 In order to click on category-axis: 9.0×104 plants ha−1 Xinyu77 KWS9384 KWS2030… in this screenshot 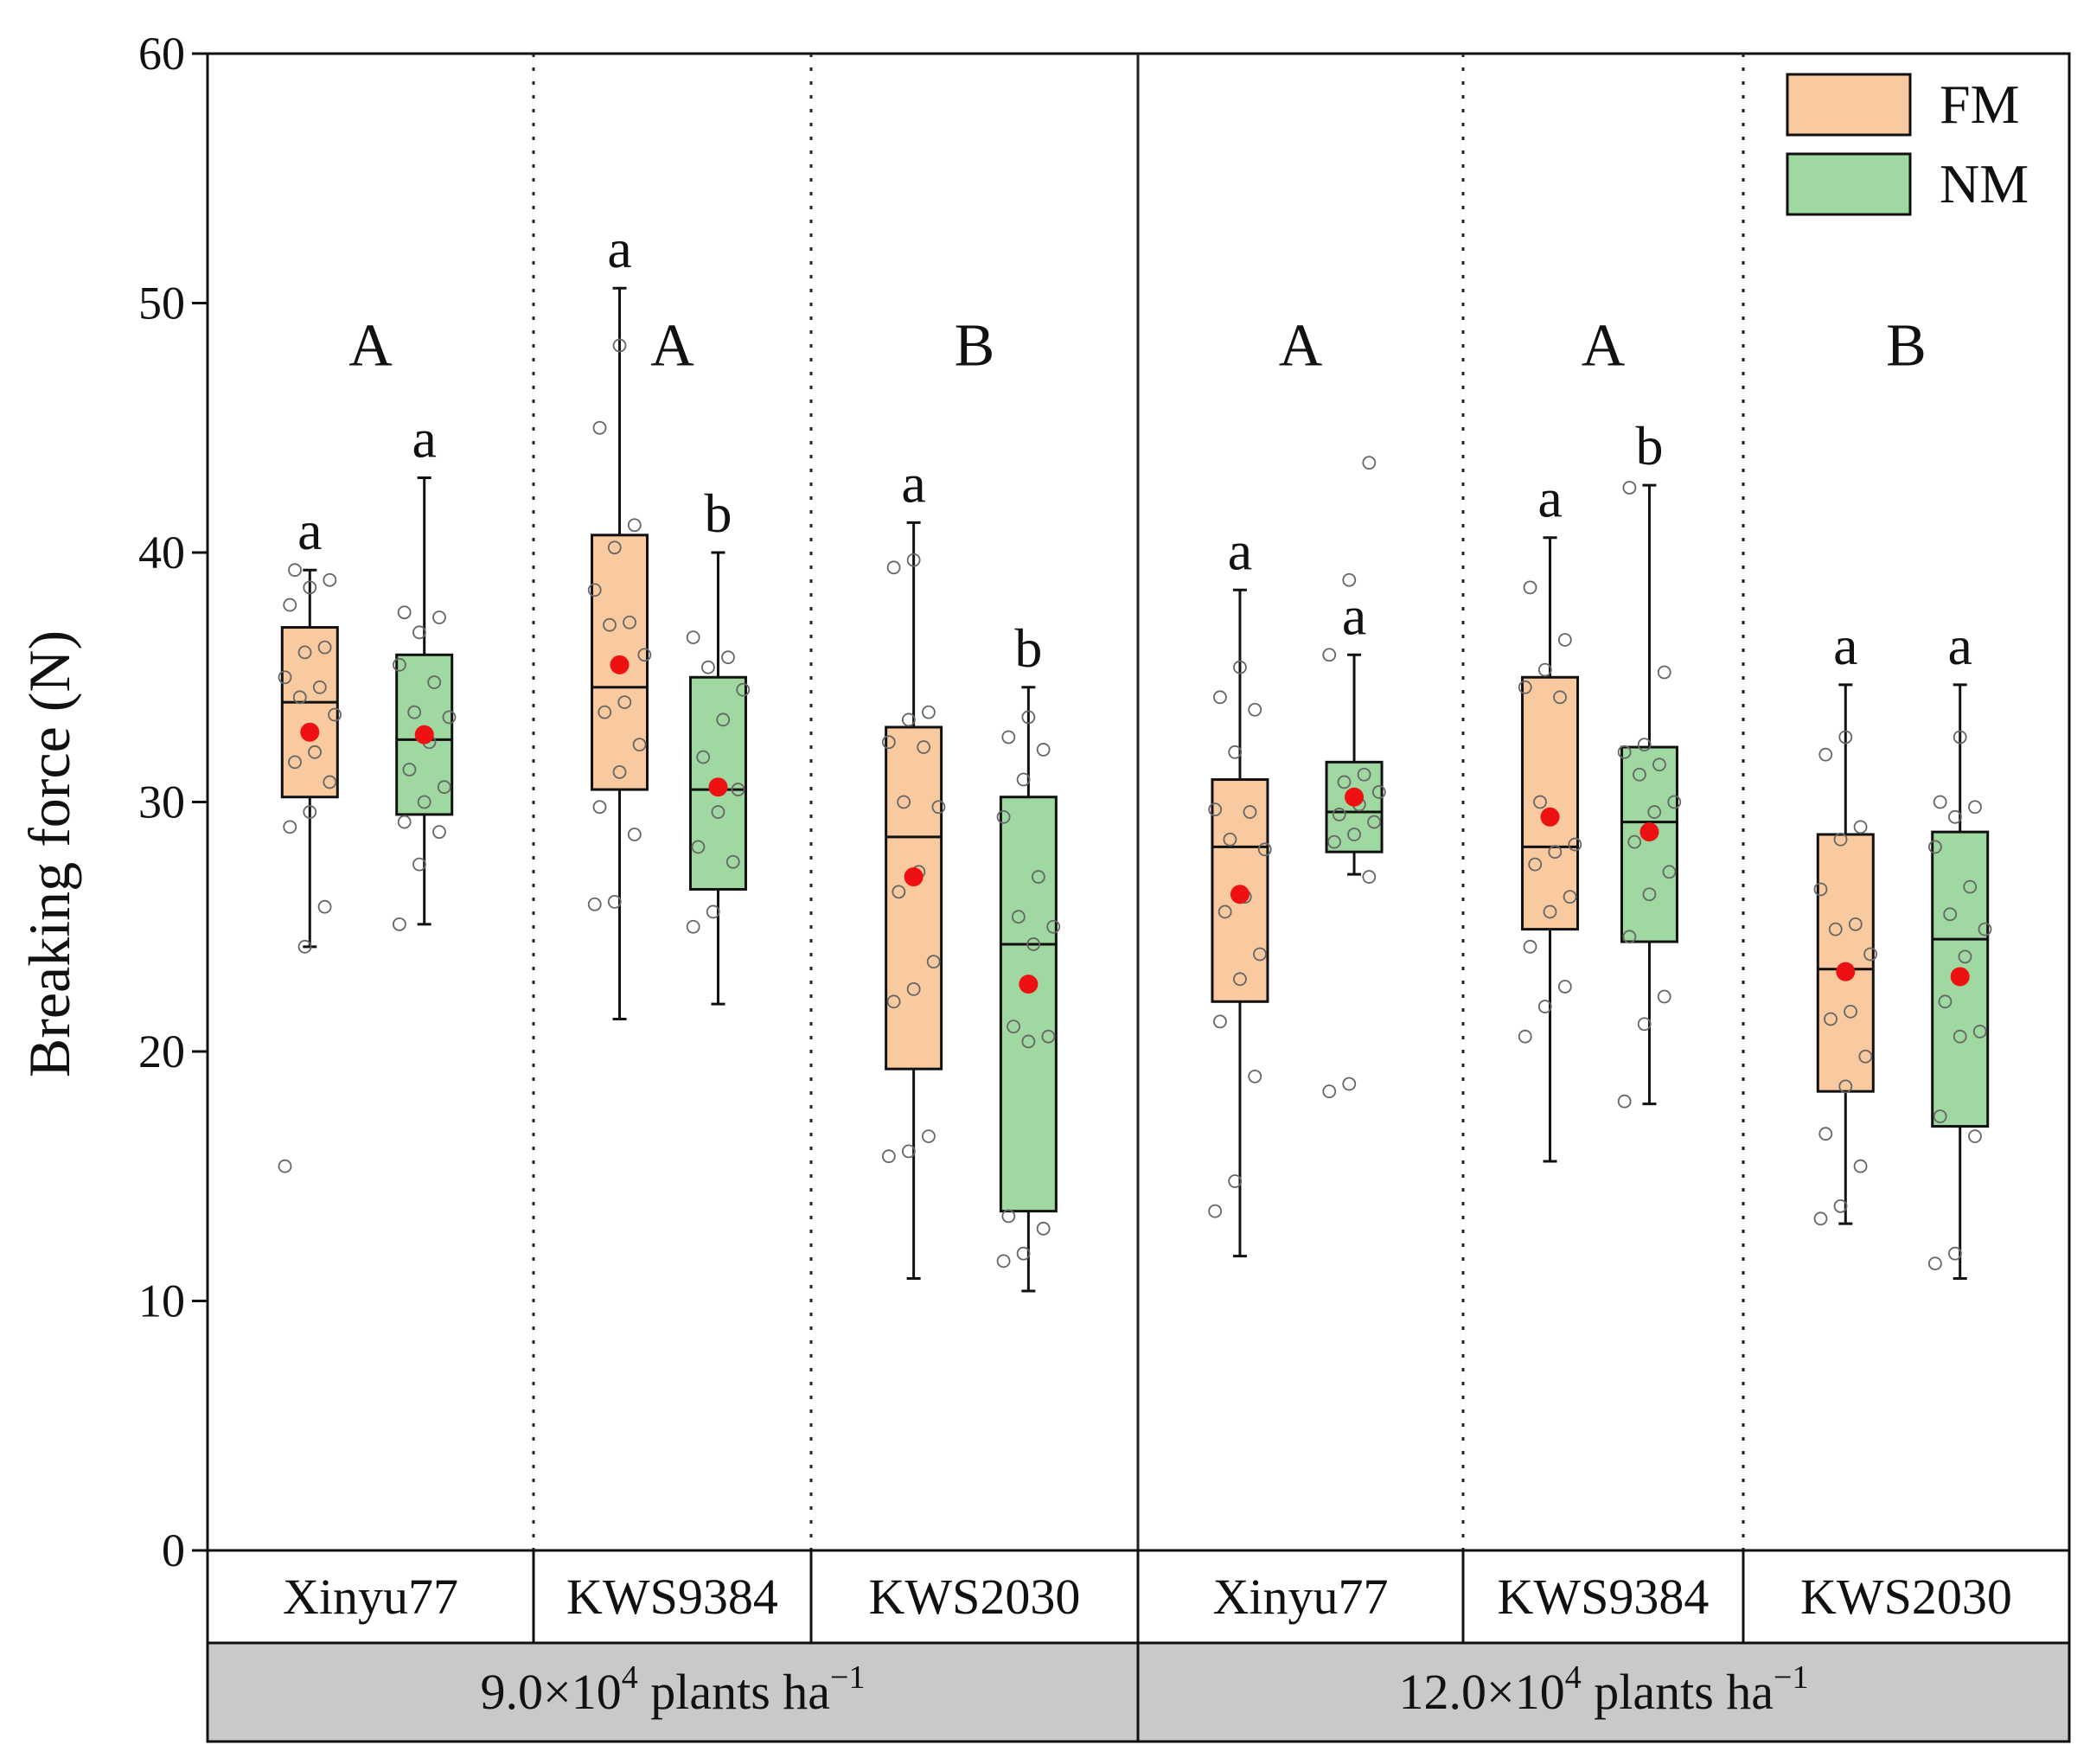, I will do `click(1138, 1646)`.